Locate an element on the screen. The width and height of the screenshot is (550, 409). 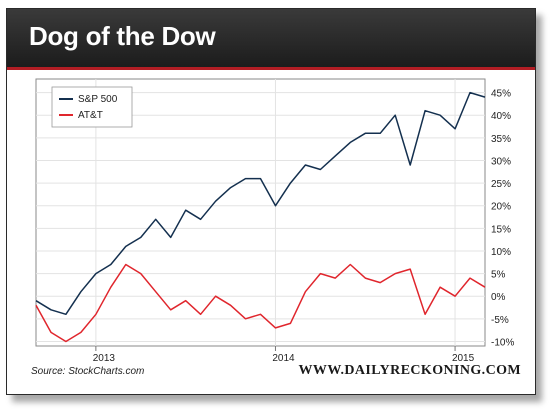
y-tick-label: 20% is located at coordinates (501, 207).